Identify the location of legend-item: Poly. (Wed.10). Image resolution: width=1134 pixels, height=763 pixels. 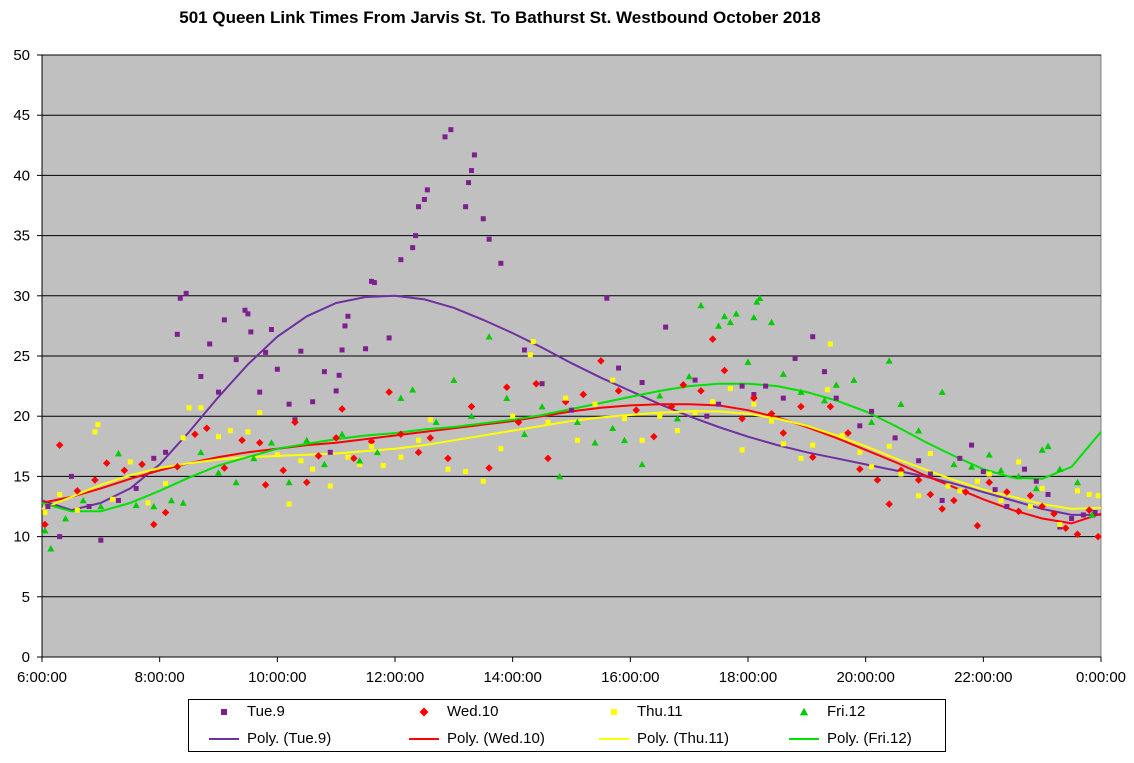
(477, 738).